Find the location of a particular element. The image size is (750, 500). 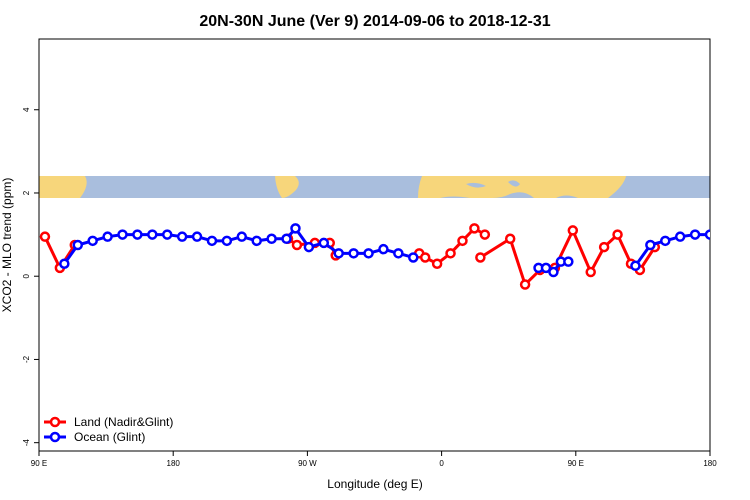

y-tick-label: -4 is located at coordinates (26, 443).